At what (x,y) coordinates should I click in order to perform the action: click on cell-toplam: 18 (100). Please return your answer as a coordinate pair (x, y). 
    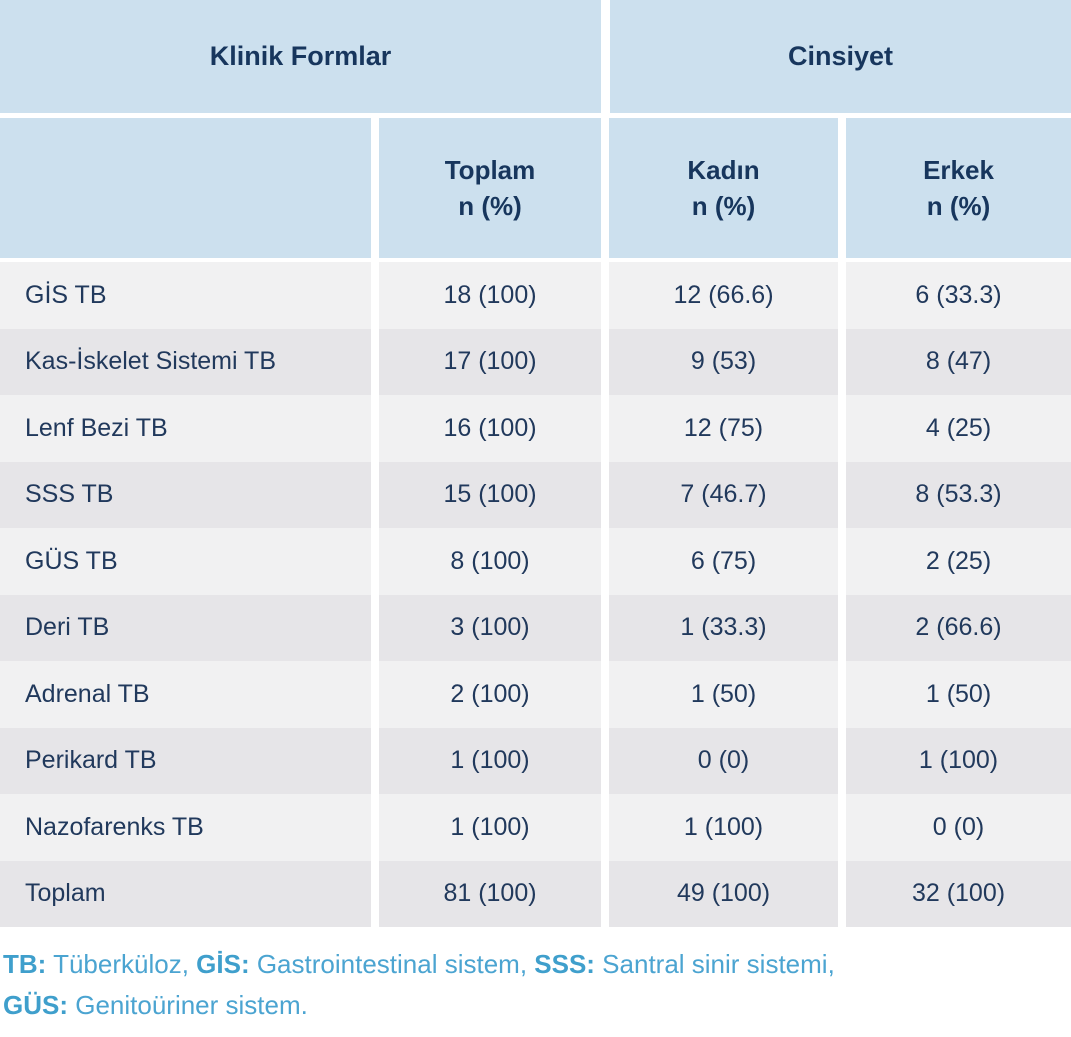
    Looking at the image, I should click on (490, 295).